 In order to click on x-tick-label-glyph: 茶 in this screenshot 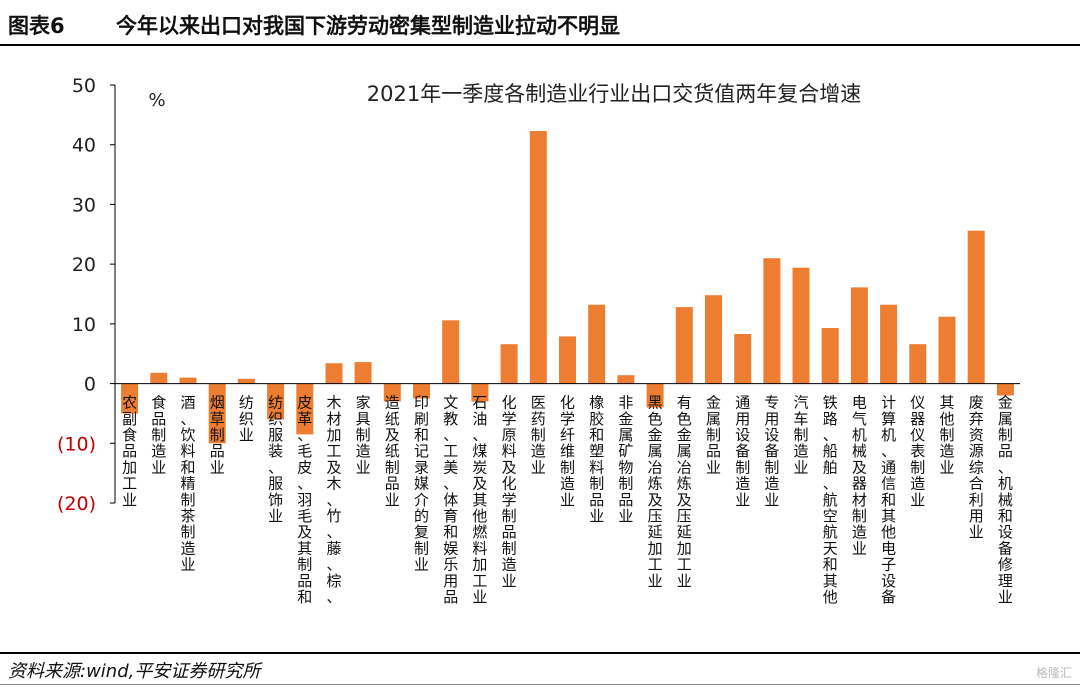, I will do `click(187, 516)`.